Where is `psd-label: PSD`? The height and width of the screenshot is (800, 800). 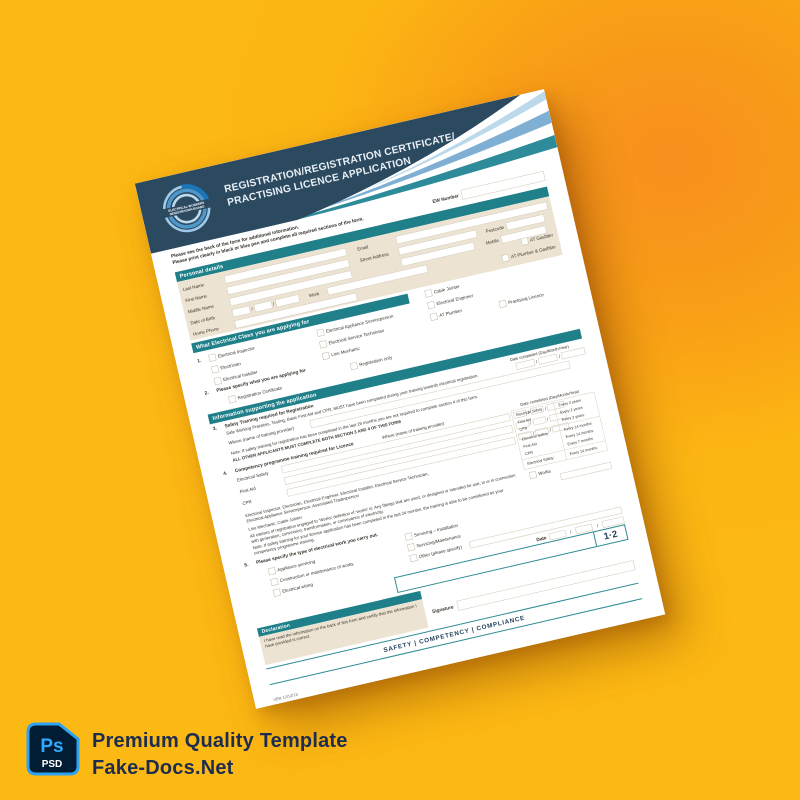 psd-label: PSD is located at coordinates (52, 764).